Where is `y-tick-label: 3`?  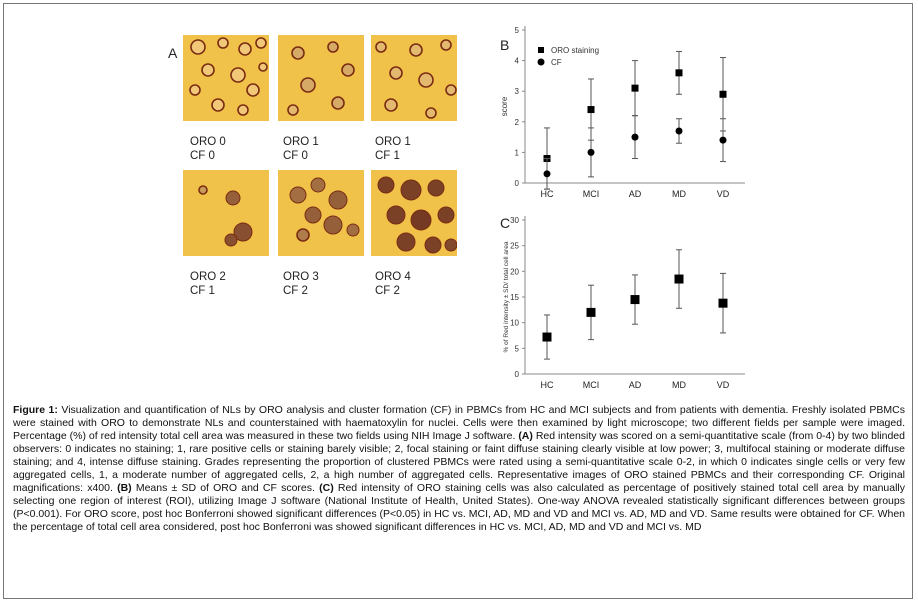
y-tick-label: 3 is located at coordinates (517, 91).